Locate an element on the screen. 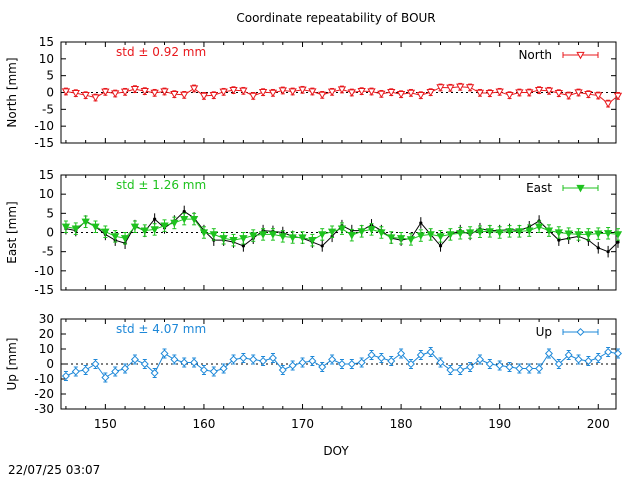  north-ytick-label: 10 is located at coordinates (46, 59).